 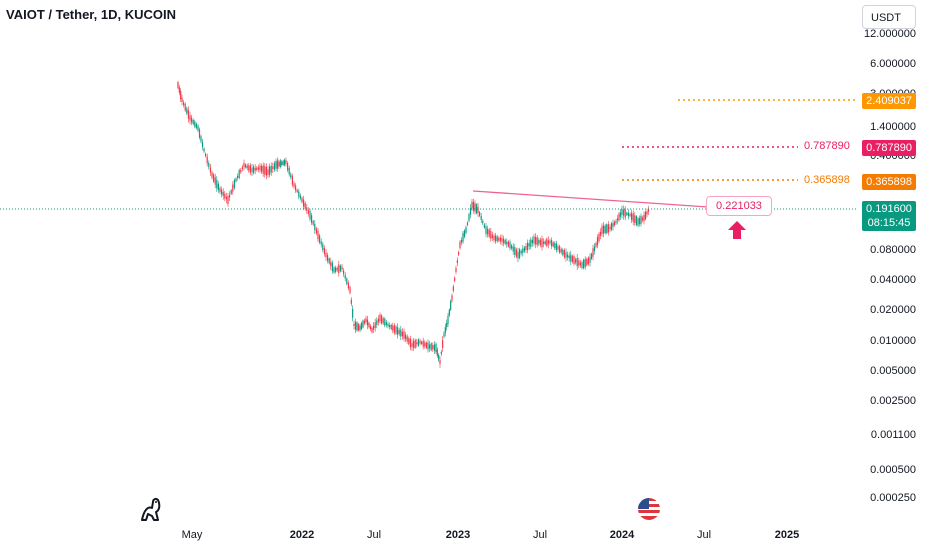 I want to click on price-axis-label: 1.400000, so click(x=893, y=127).